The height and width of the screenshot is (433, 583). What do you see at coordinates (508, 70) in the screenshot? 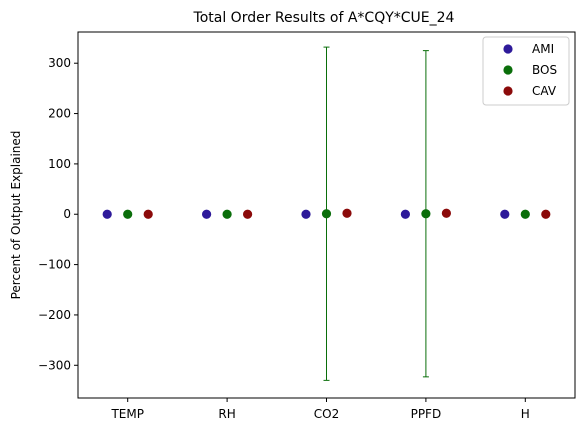
I see `legend-marker-bos` at bounding box center [508, 70].